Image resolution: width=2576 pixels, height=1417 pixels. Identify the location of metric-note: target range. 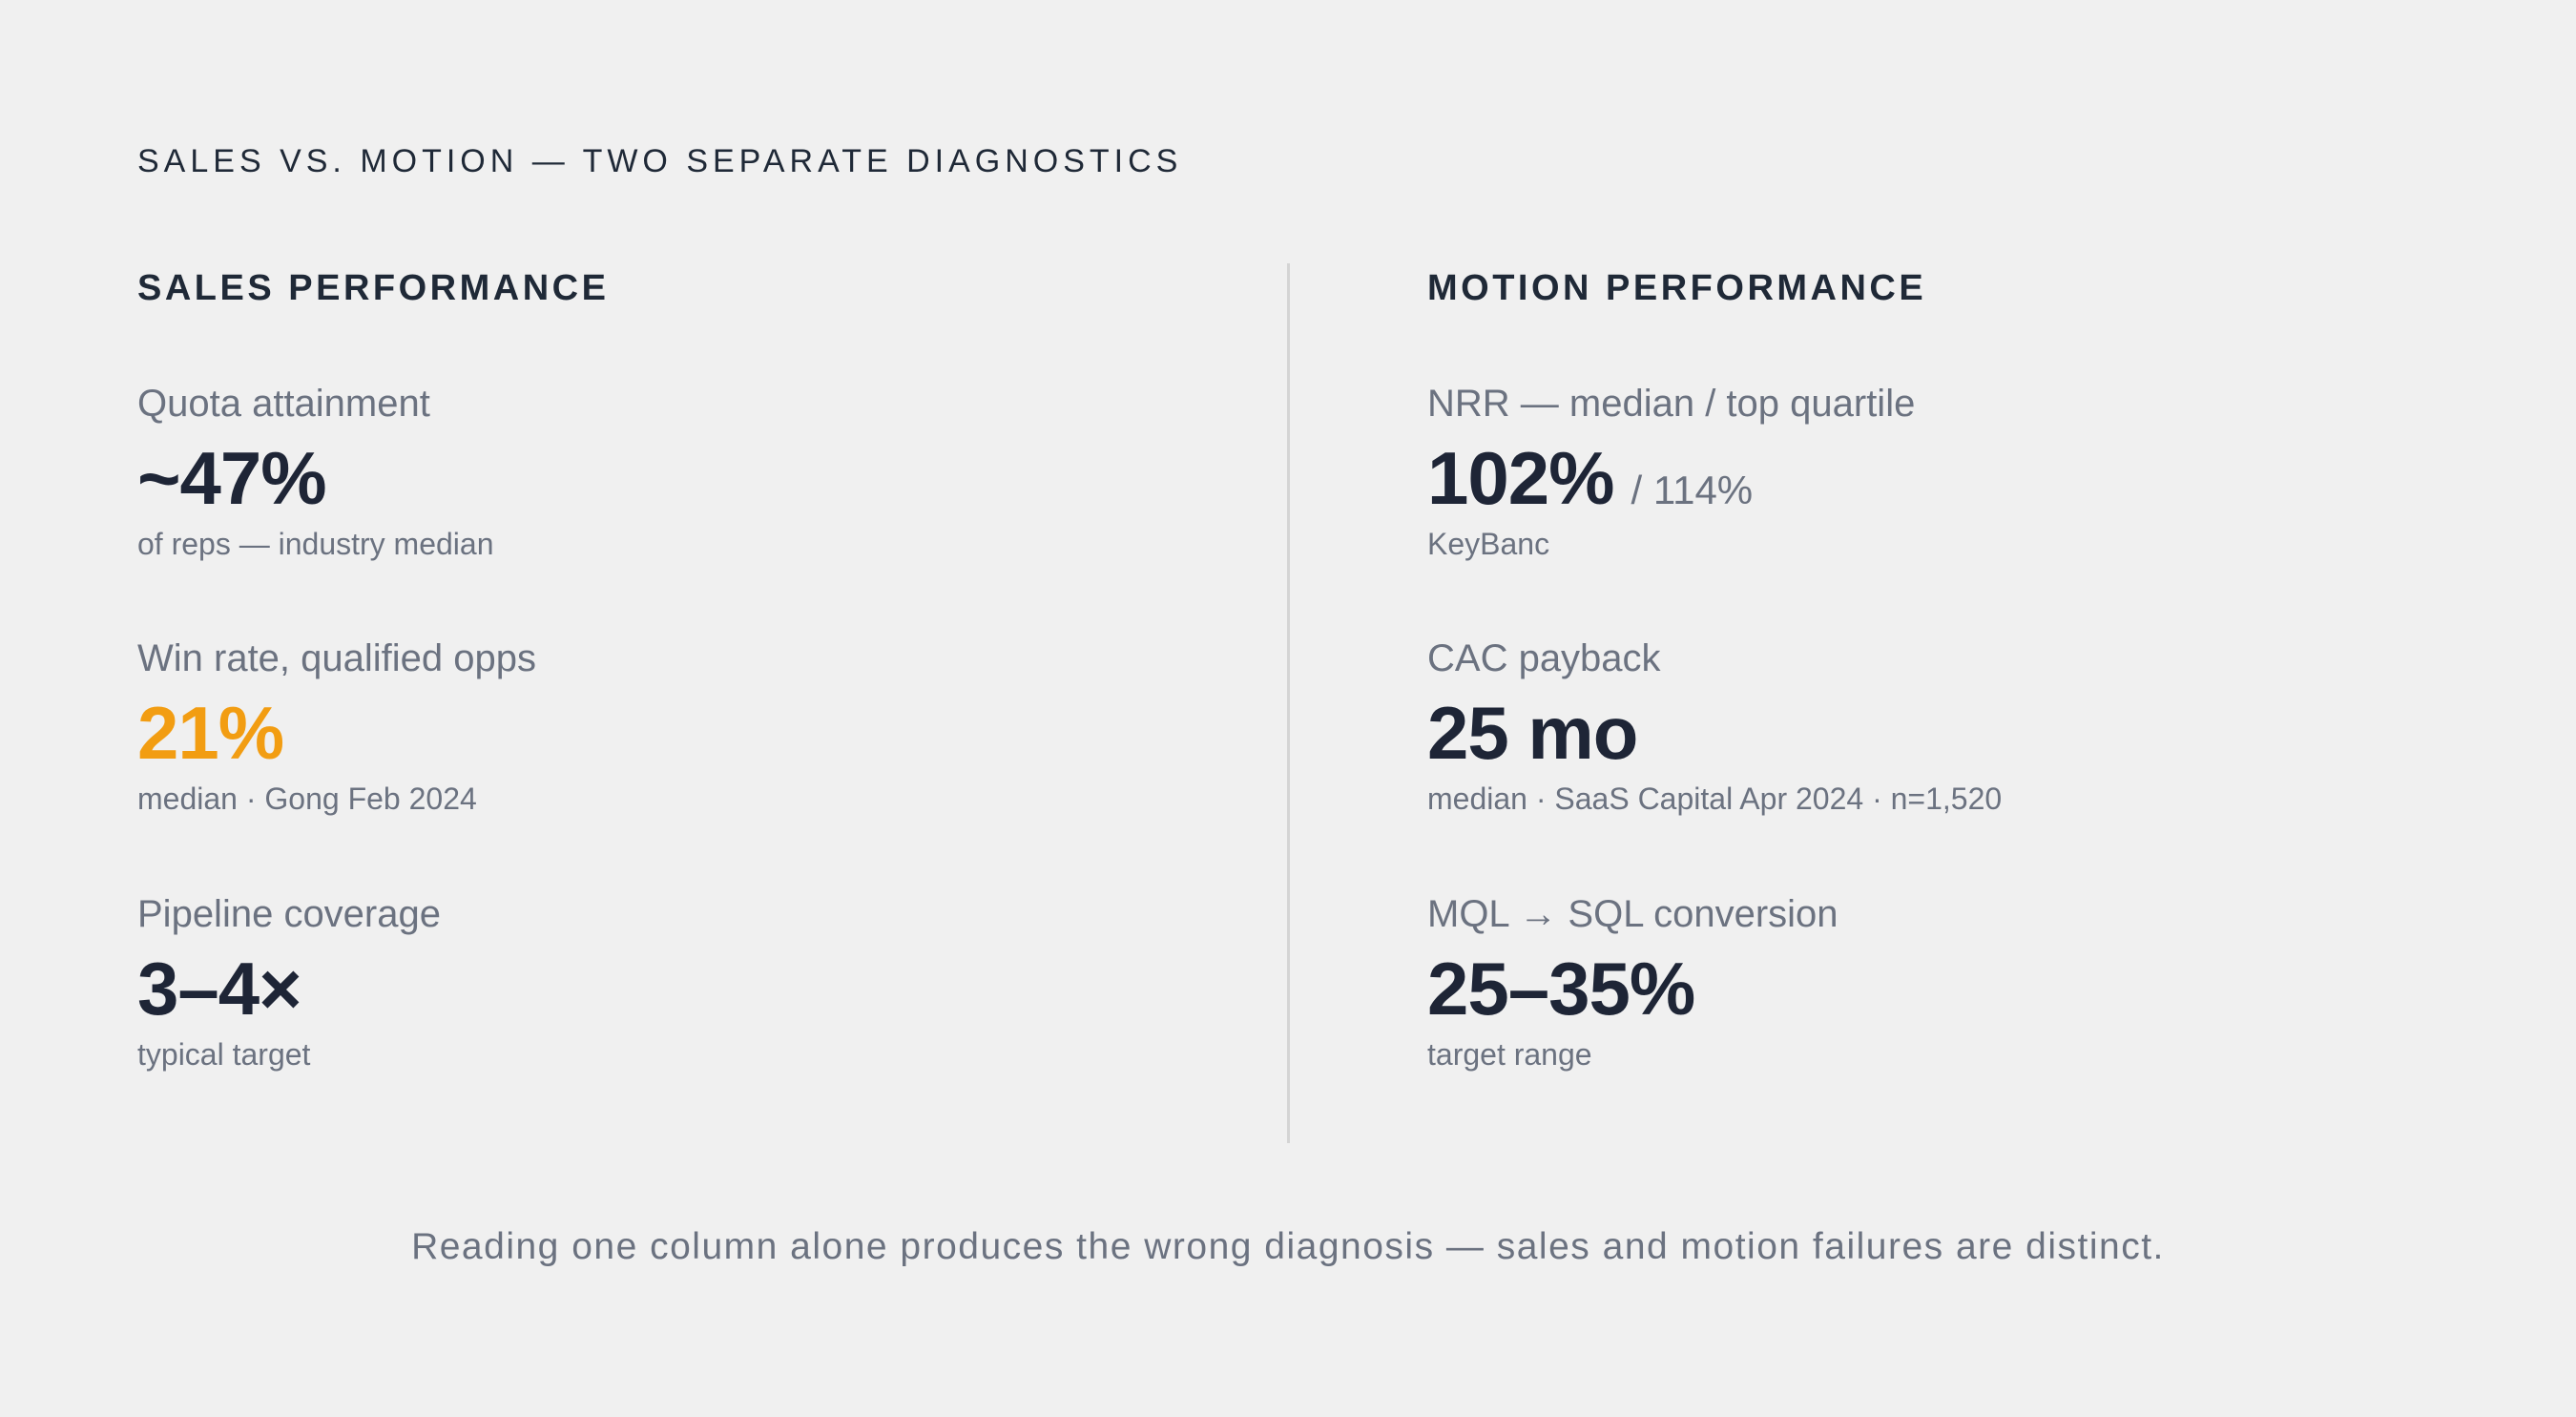
(1509, 1054).